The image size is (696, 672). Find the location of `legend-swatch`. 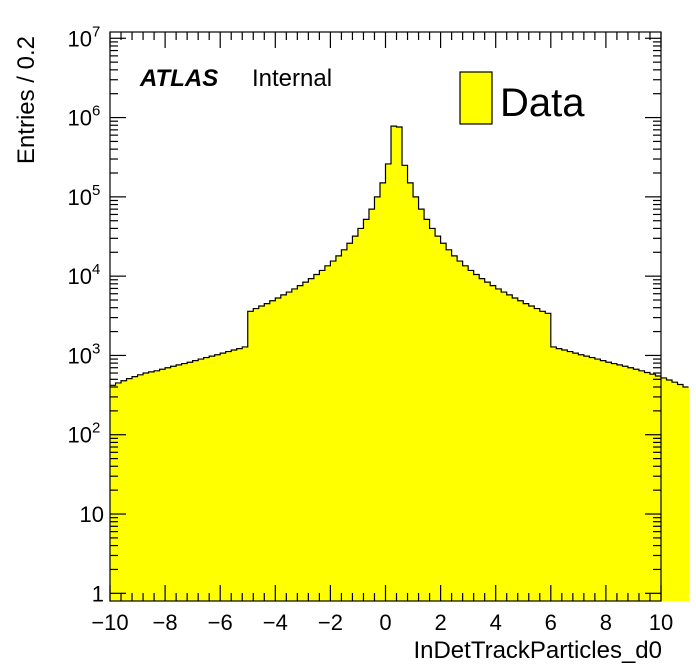

legend-swatch is located at coordinates (476, 98).